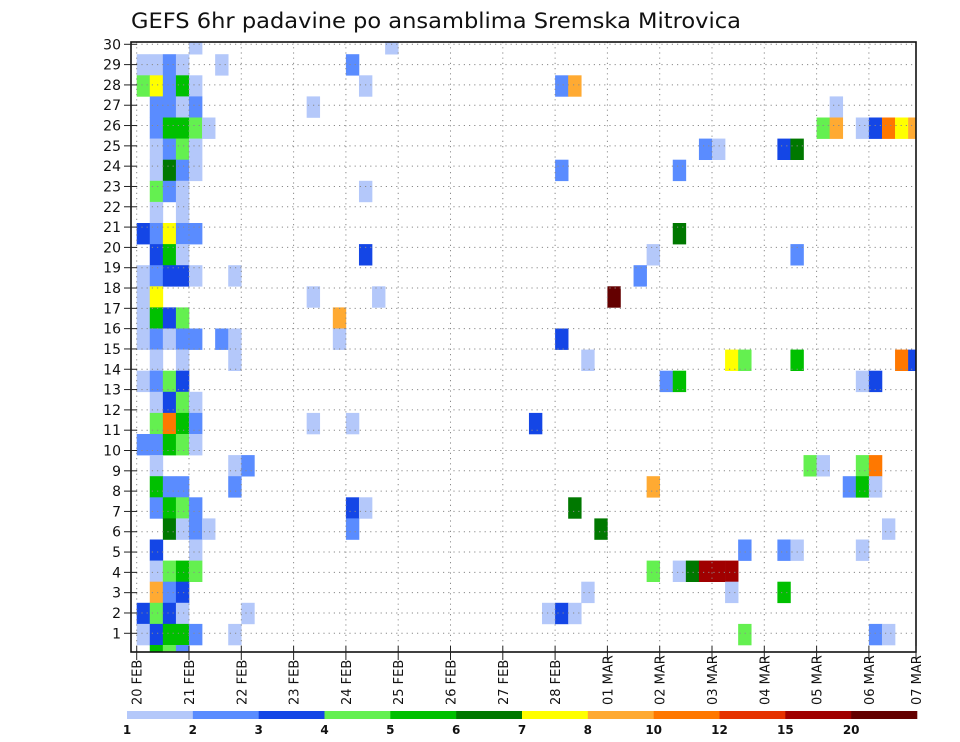 The image size is (960, 742). I want to click on y-tick-label: 3, so click(116, 594).